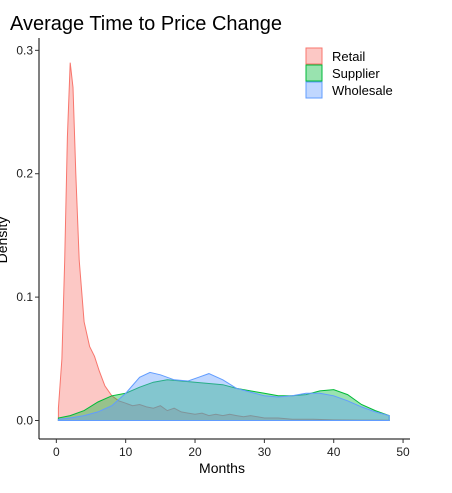  What do you see at coordinates (403, 452) in the screenshot?
I see `x-tick-label: 50` at bounding box center [403, 452].